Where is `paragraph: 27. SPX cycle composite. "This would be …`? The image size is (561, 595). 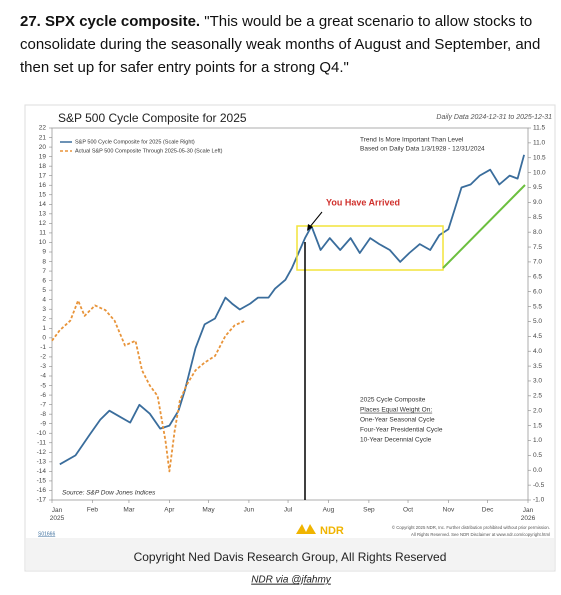
paragraph: 27. SPX cycle composite. "This would be … is located at coordinates (285, 44).